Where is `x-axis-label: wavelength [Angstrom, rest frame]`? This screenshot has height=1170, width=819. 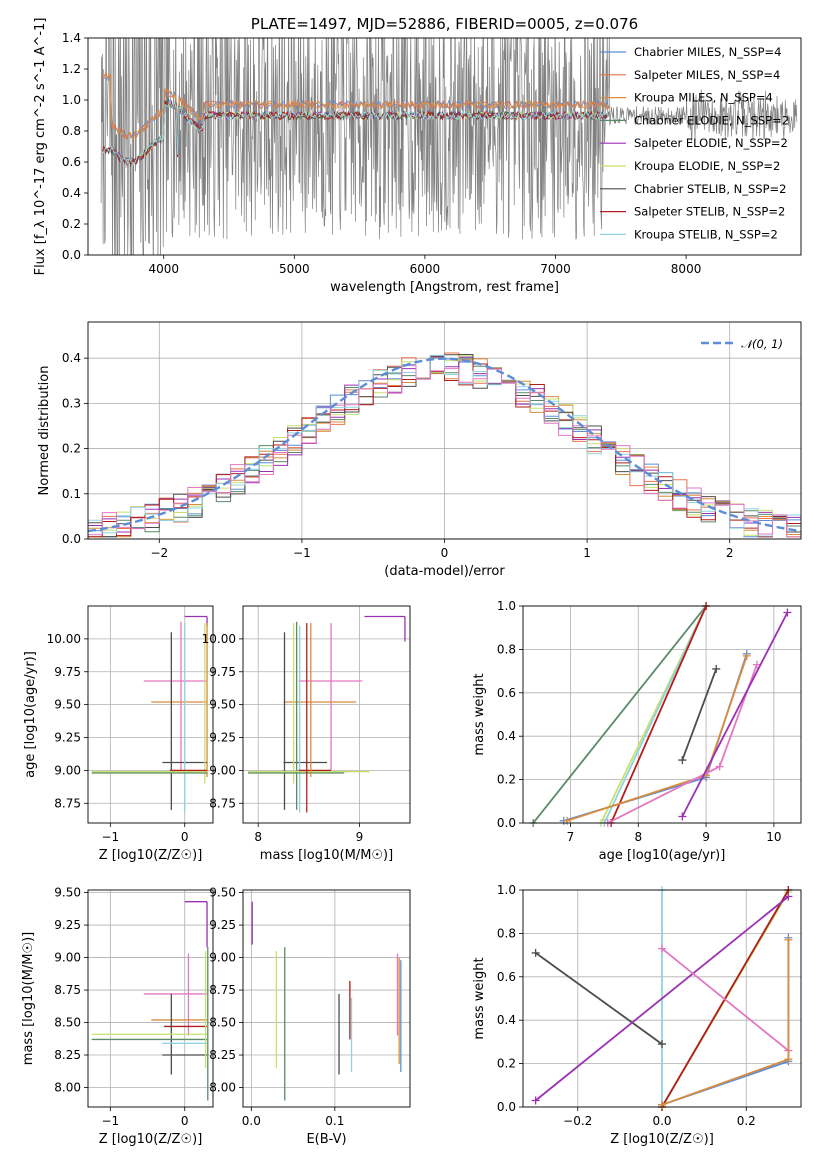 x-axis-label: wavelength [Angstrom, rest frame] is located at coordinates (444, 287).